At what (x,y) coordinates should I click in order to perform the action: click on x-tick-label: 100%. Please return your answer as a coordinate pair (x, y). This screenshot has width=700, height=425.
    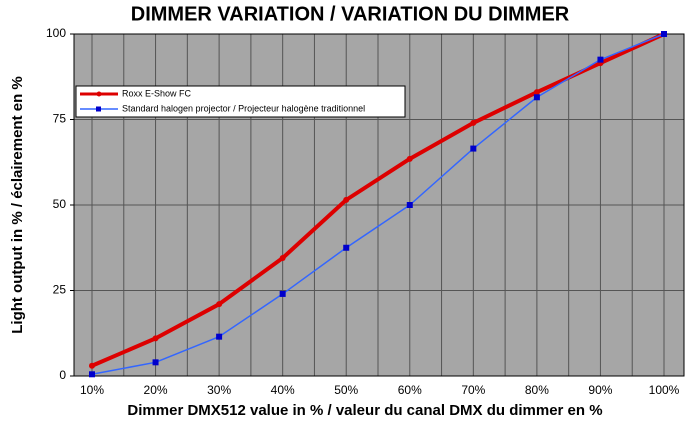
    Looking at the image, I should click on (664, 390).